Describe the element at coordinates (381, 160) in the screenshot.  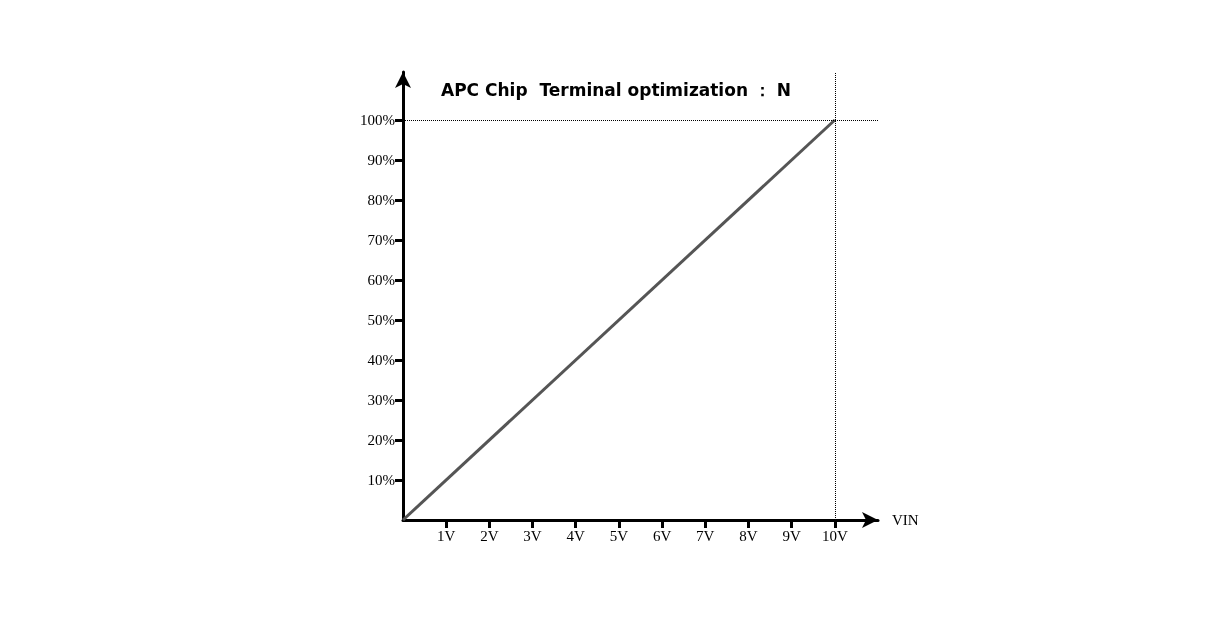
I see `y-tick-label: 90%` at that location.